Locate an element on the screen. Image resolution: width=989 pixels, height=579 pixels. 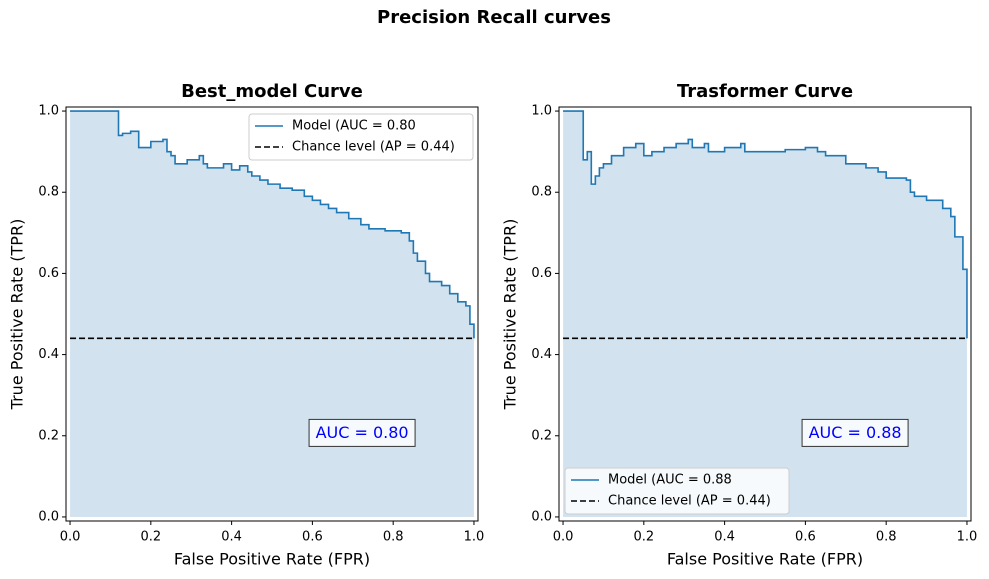
legend-label: Model (AUC = 0.88 is located at coordinates (670, 480).